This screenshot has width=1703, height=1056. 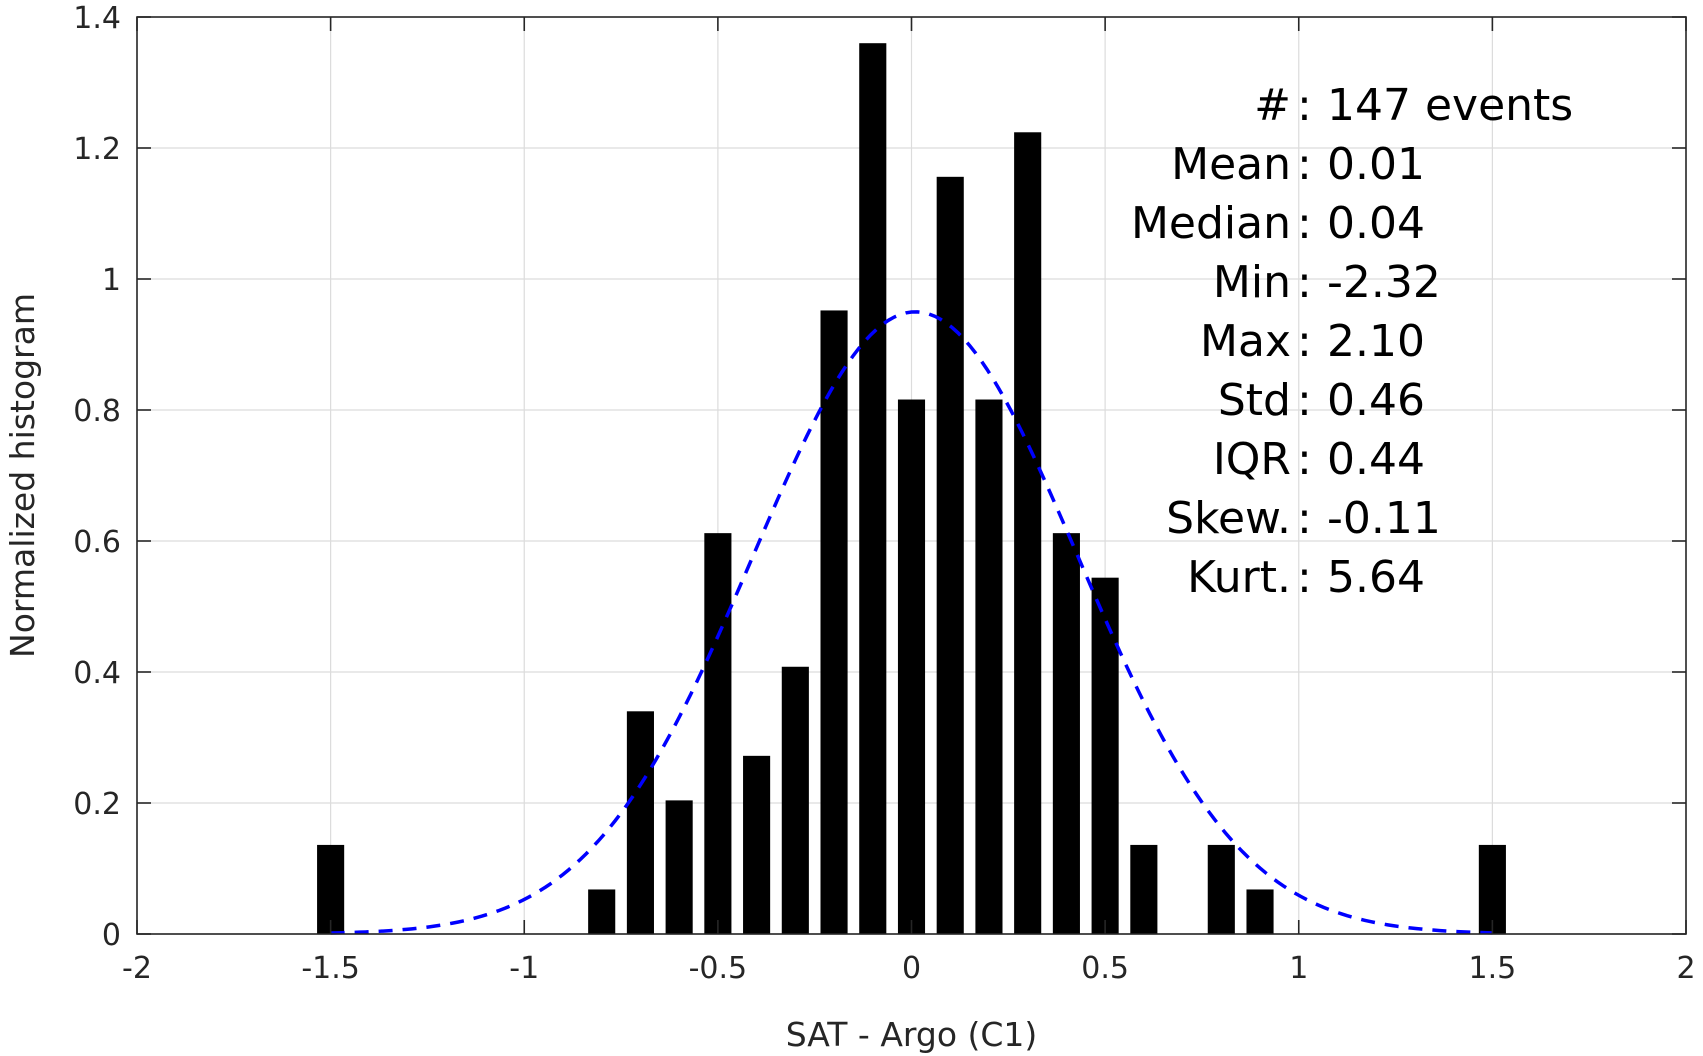 I want to click on y-tick-label: 0, so click(x=111, y=935).